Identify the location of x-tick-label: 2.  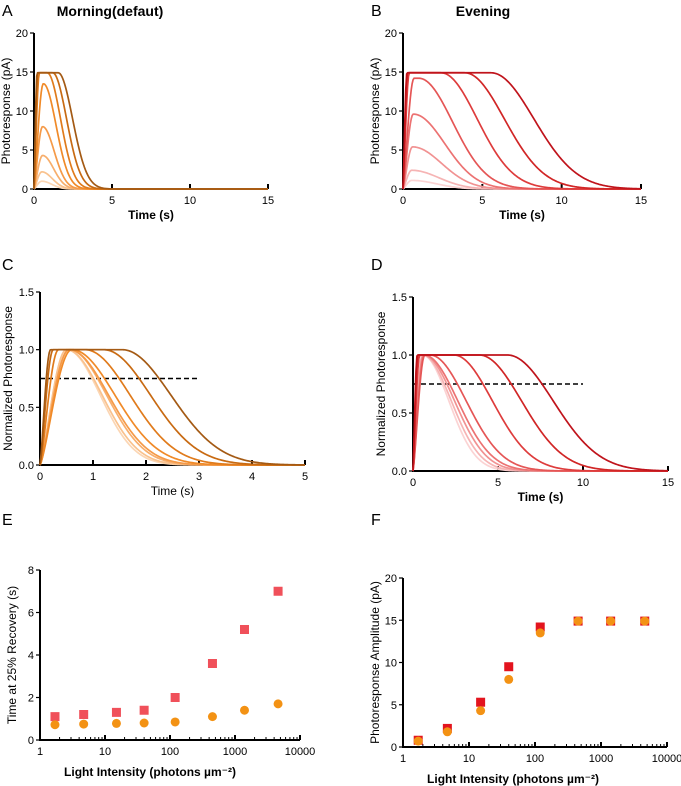
(146, 477).